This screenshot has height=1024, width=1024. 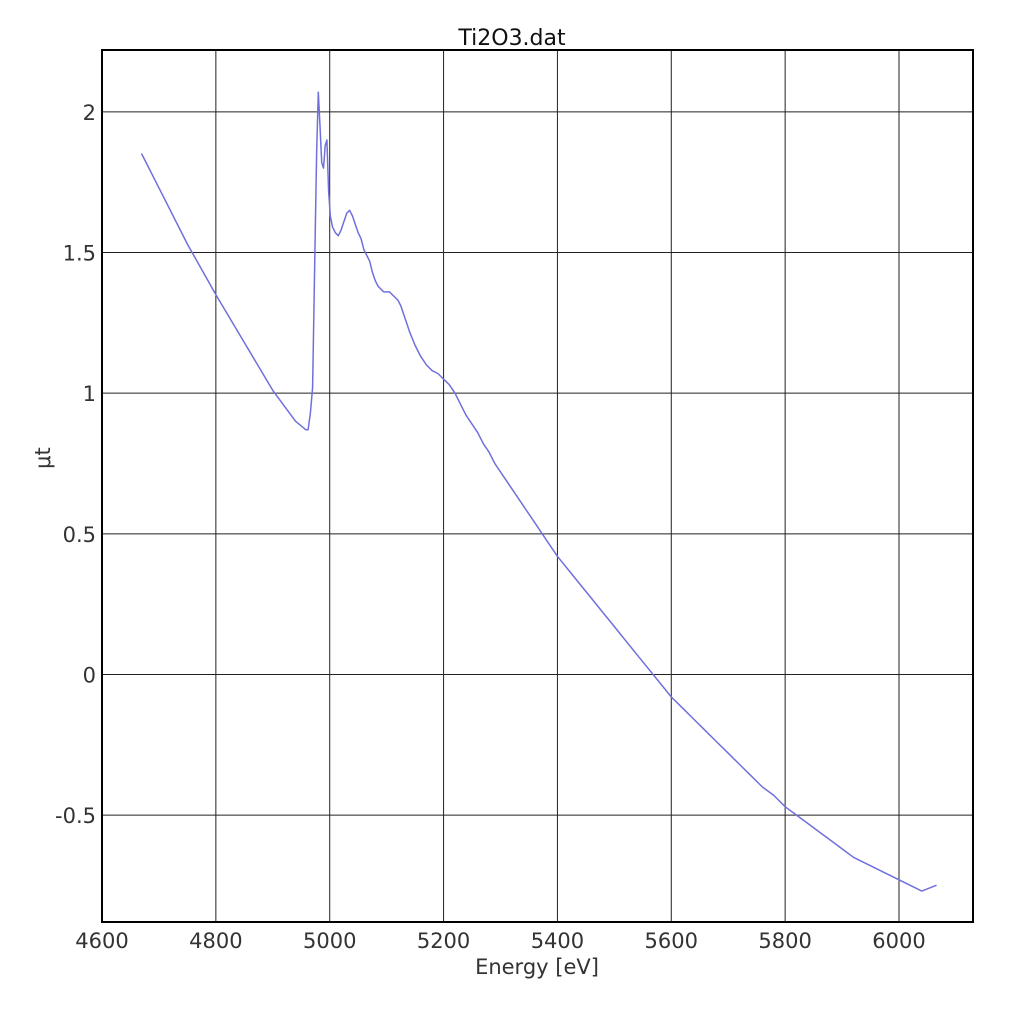 What do you see at coordinates (215, 941) in the screenshot?
I see `x-tick-label: 4800` at bounding box center [215, 941].